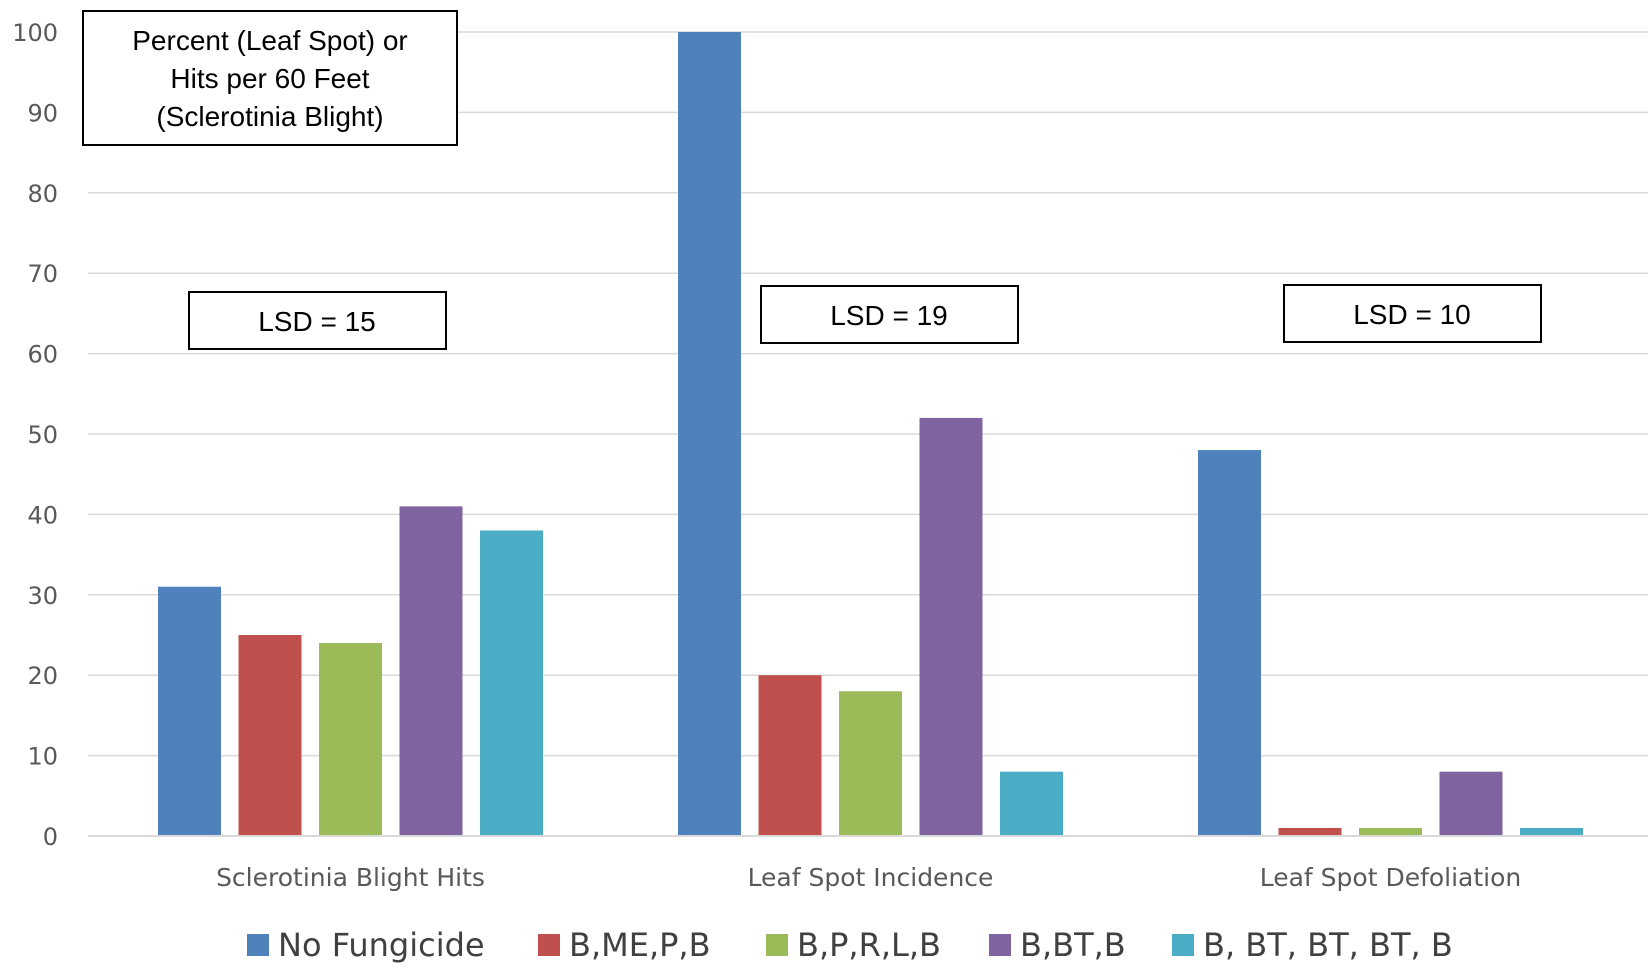  I want to click on y-tick-label: 30, so click(42, 596).